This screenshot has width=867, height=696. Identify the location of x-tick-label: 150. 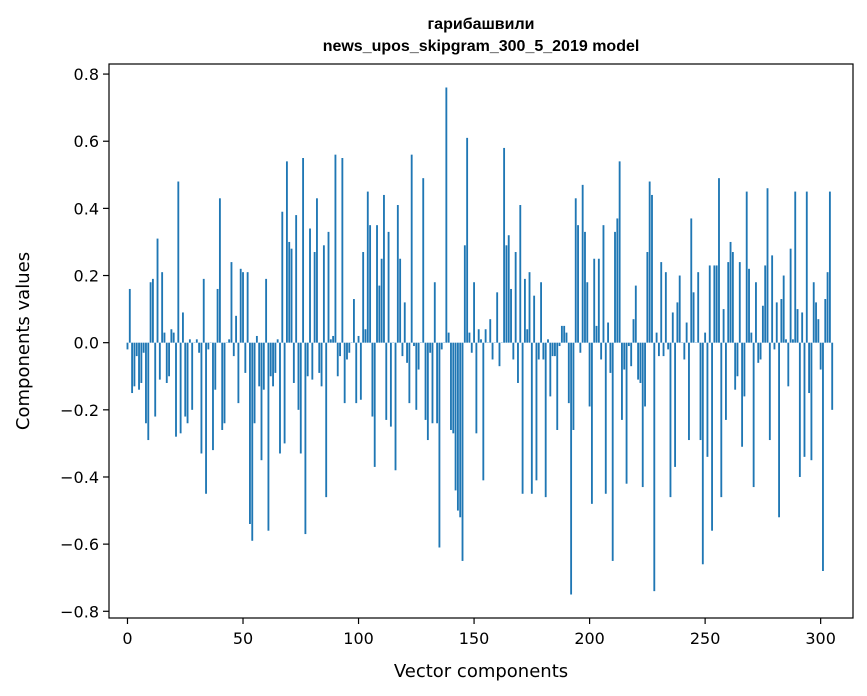
(474, 638).